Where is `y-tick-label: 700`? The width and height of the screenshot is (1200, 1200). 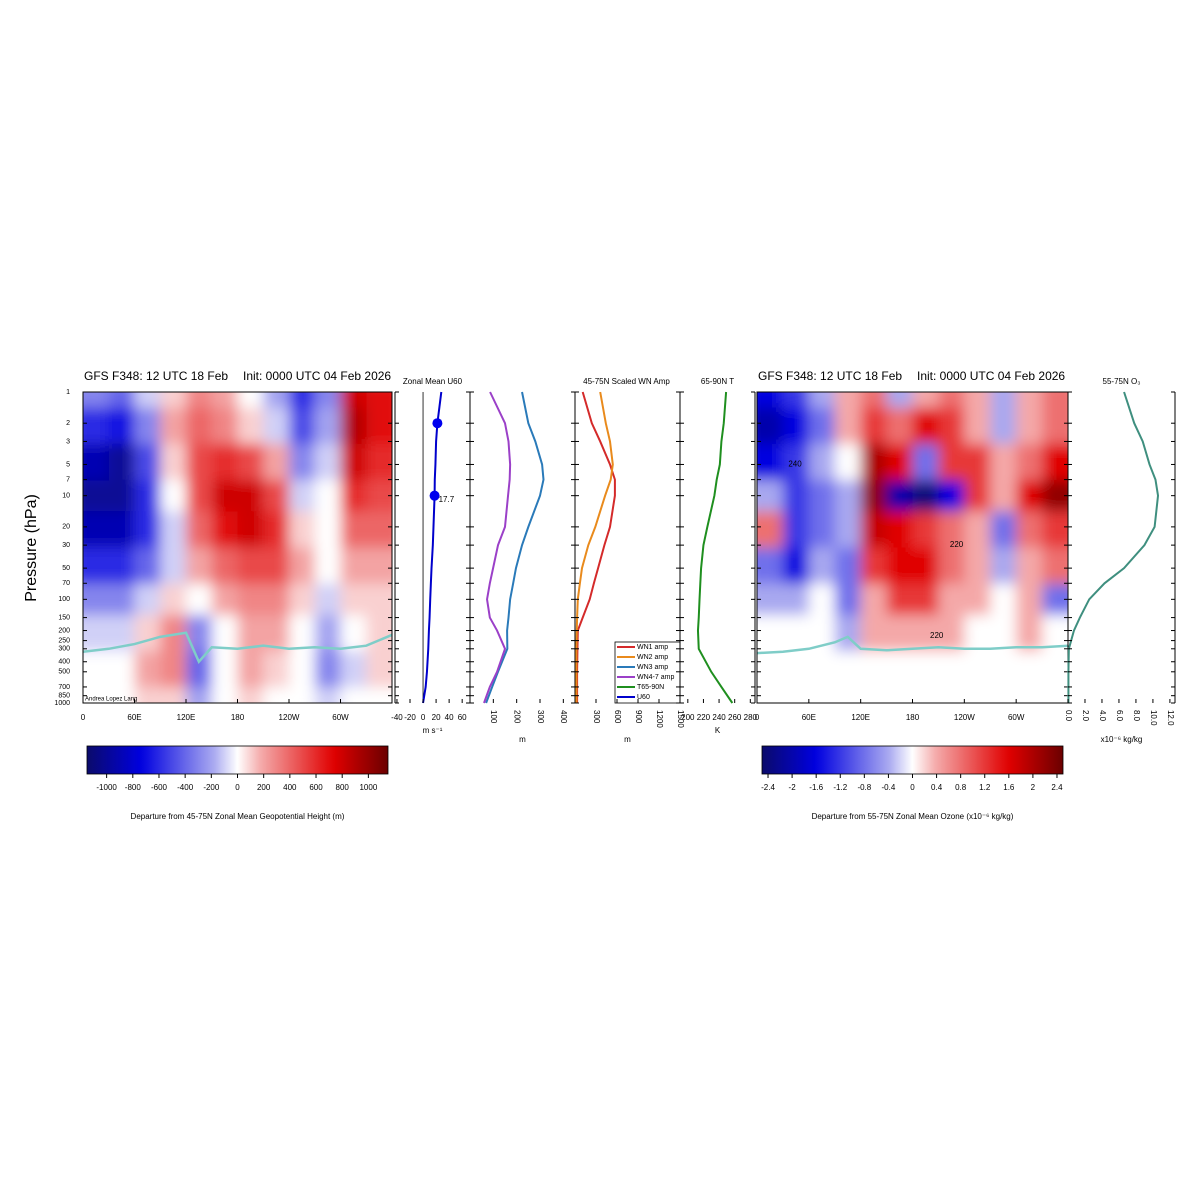
y-tick-label: 700 is located at coordinates (64, 687).